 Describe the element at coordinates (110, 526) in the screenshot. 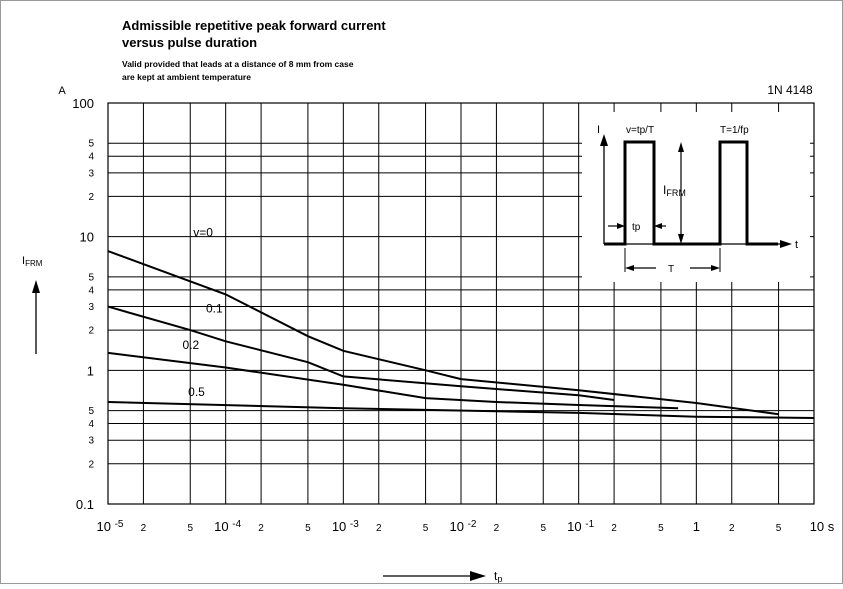

I see `x-tick-label: 10 -5` at that location.